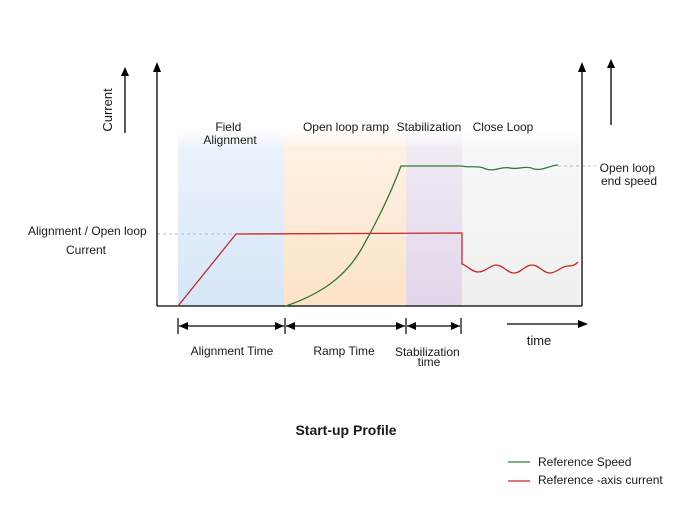 This screenshot has height=528, width=688. Describe the element at coordinates (290, 326) in the screenshot. I see `ramp-time-arrow-left` at that location.